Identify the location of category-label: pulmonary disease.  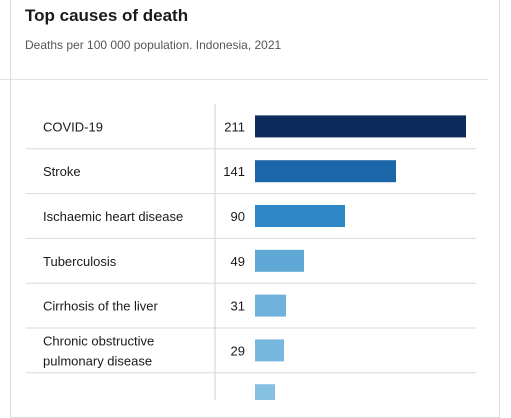
(97, 360).